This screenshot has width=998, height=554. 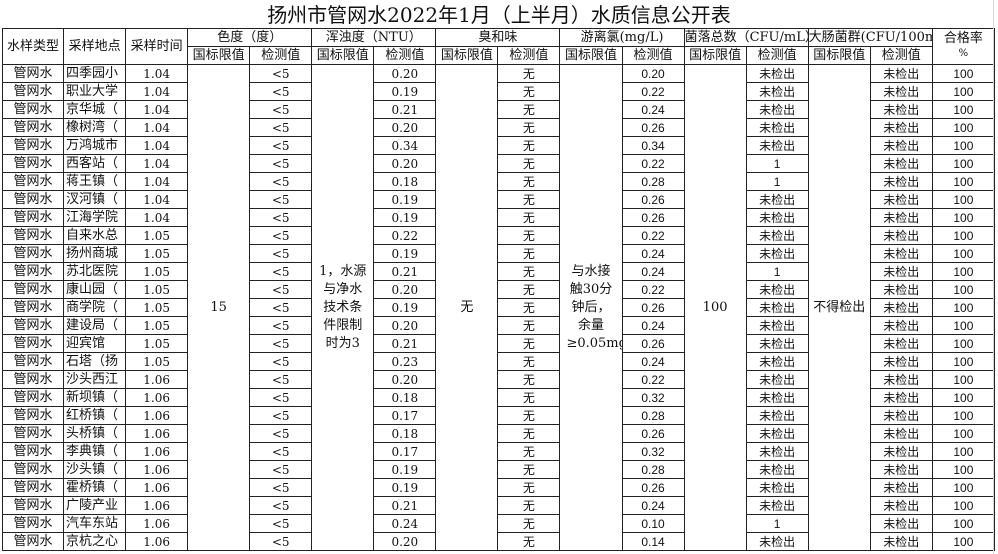 I want to click on cell-measured-turbidity: 0.18, so click(x=405, y=397).